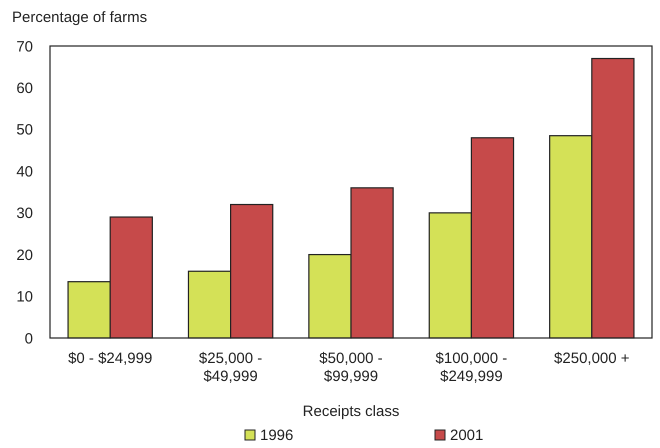 Image resolution: width=660 pixels, height=448 pixels. I want to click on x-tick-label: $100,000 - $249,999, so click(472, 367).